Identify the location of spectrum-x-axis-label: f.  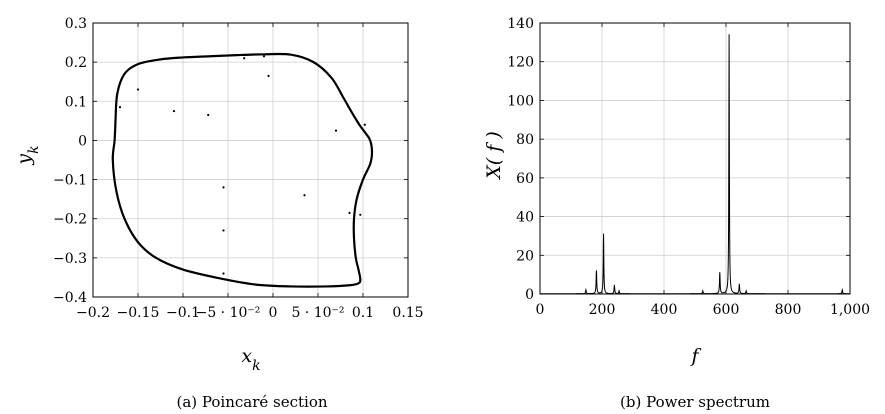
(695, 356).